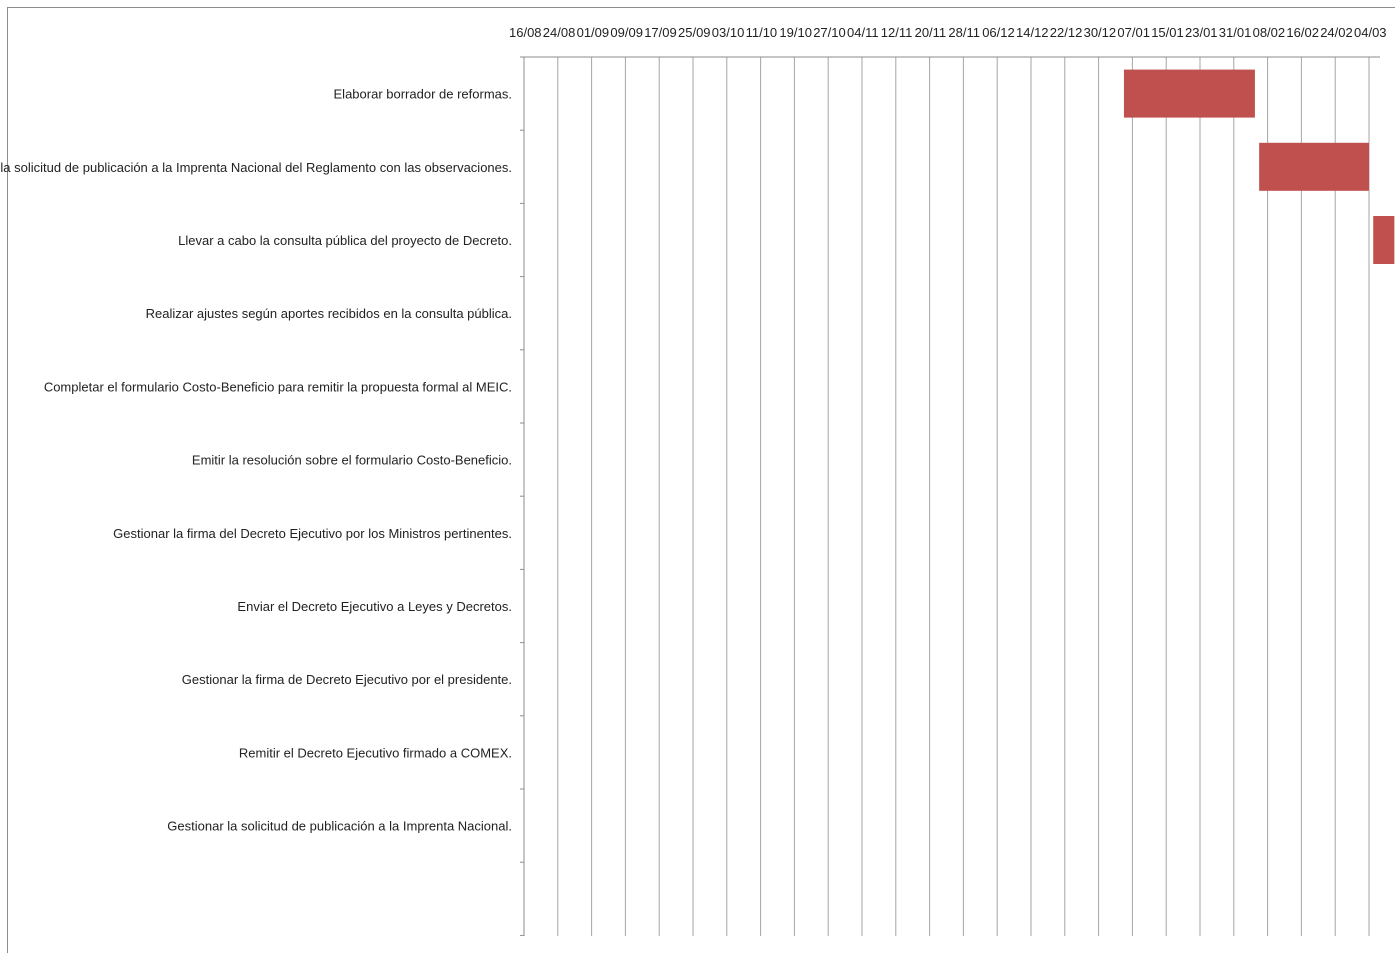 The image size is (1395, 953). Describe the element at coordinates (626, 32) in the screenshot. I see `x-tick-label: 09/09` at that location.